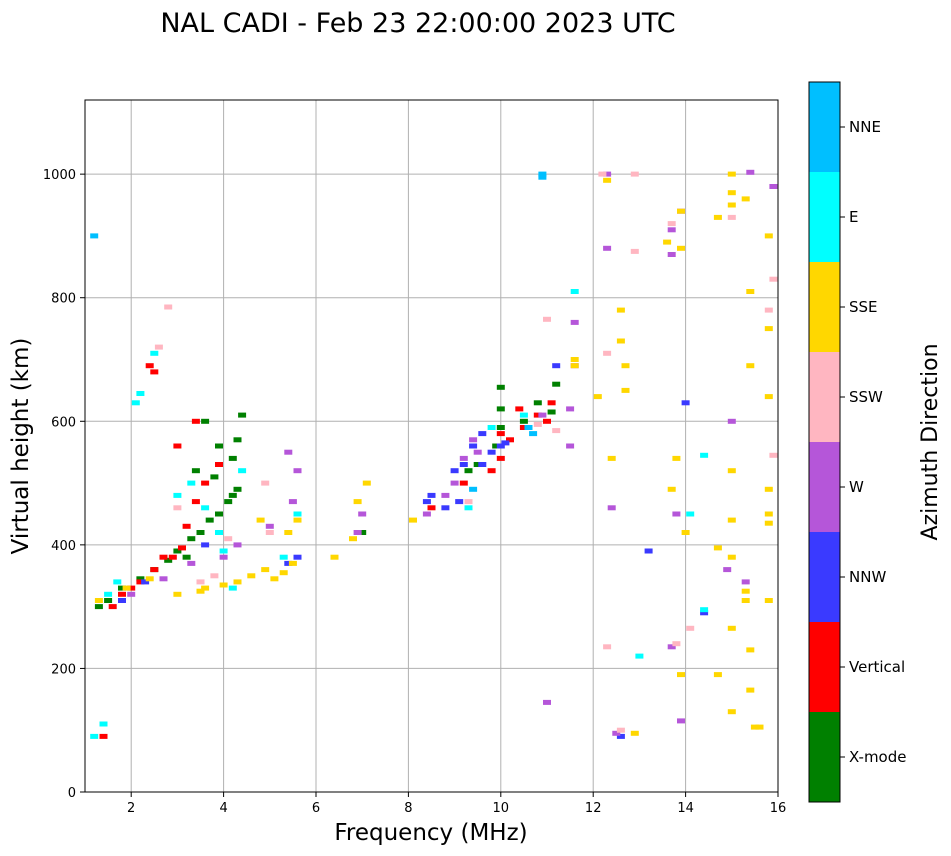  I want to click on x-tick-label: 12, so click(593, 808).